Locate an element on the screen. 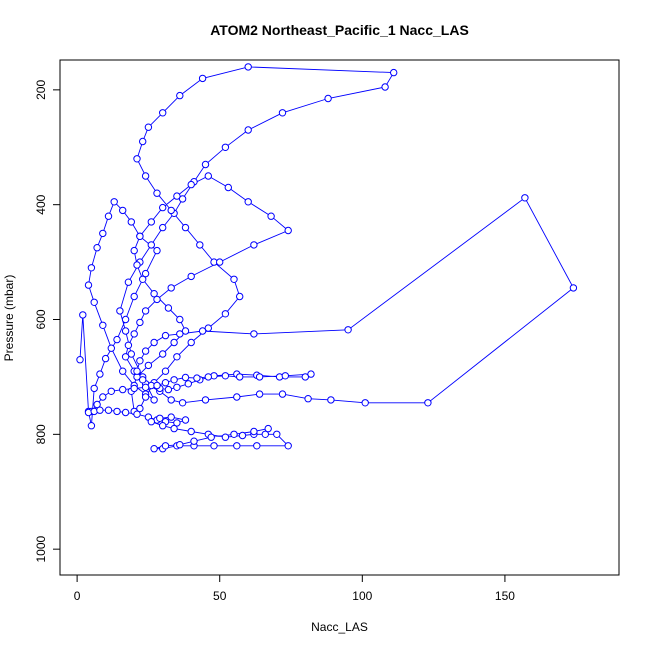 This screenshot has height=650, width=650. y-axis-label: Pressure (mbar) is located at coordinates (9, 318).